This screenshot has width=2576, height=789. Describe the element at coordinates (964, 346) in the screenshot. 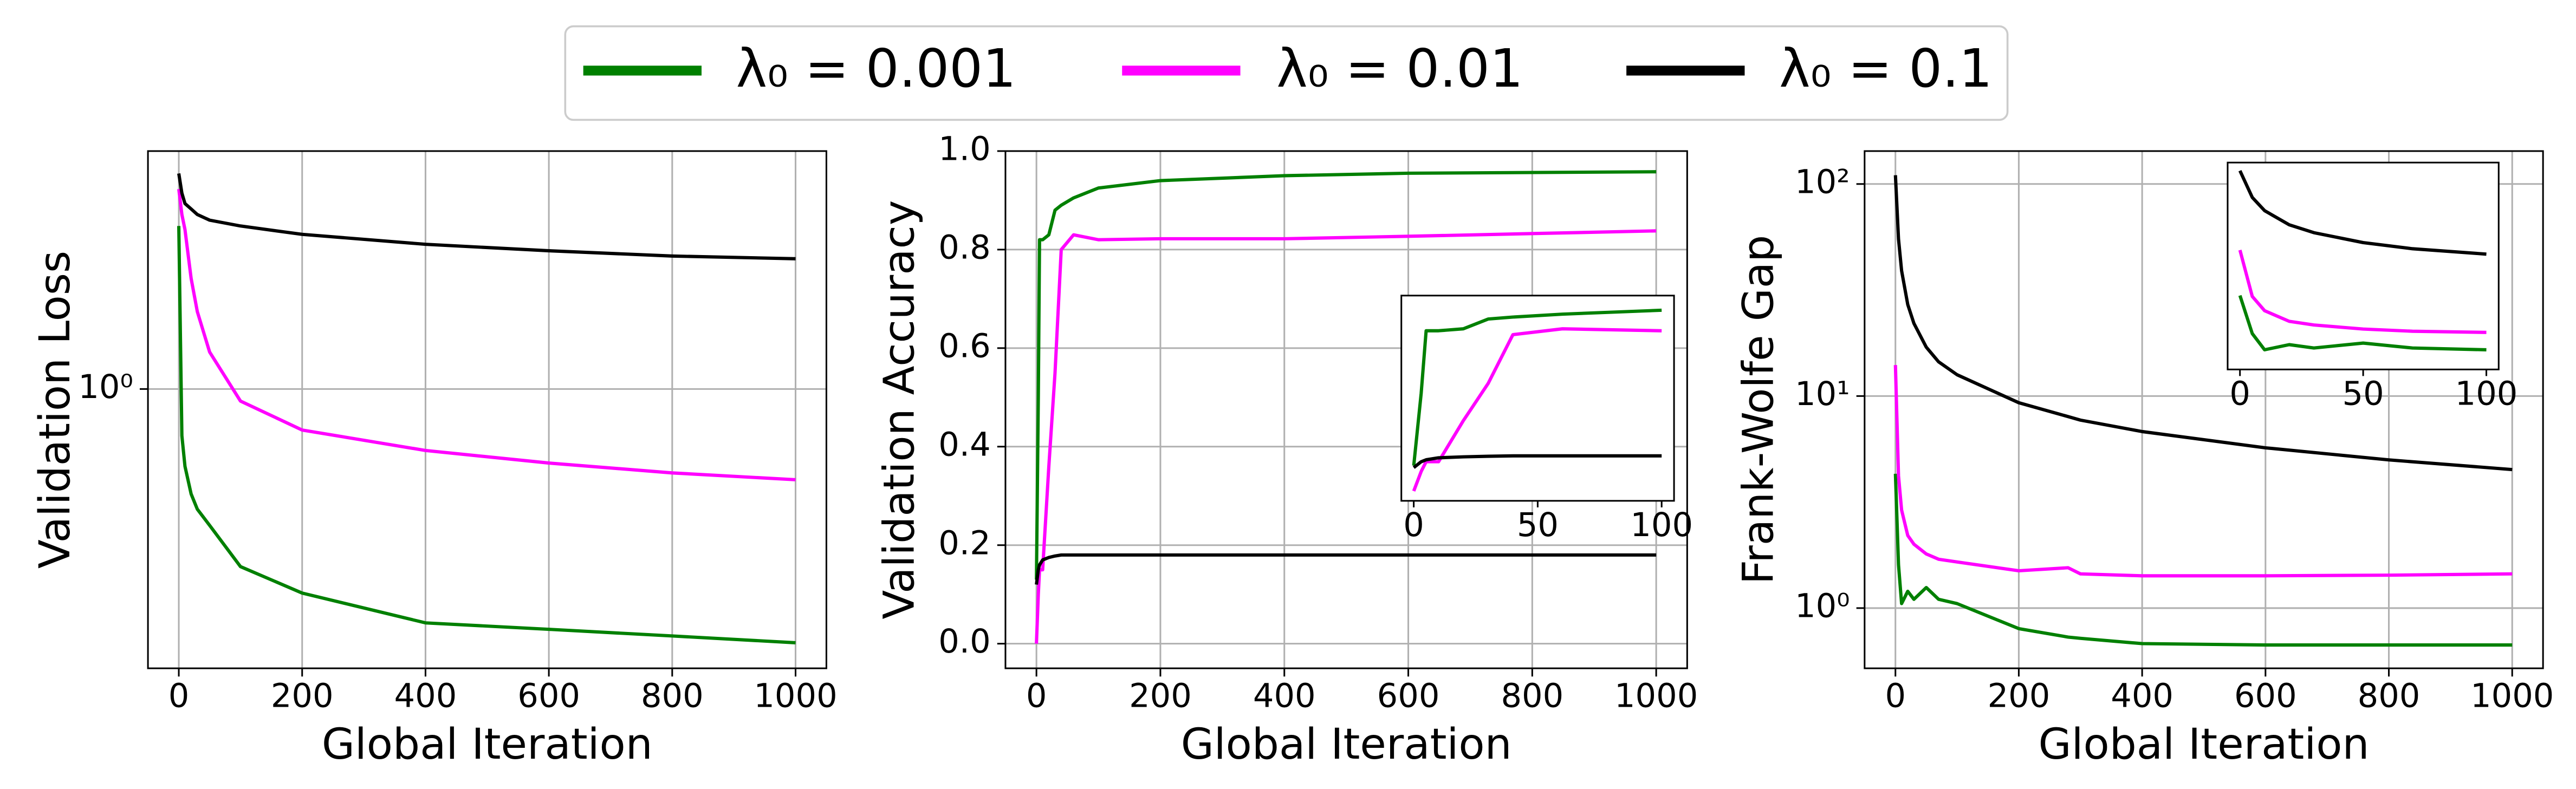

I see `y-tick-label: 0.6` at that location.